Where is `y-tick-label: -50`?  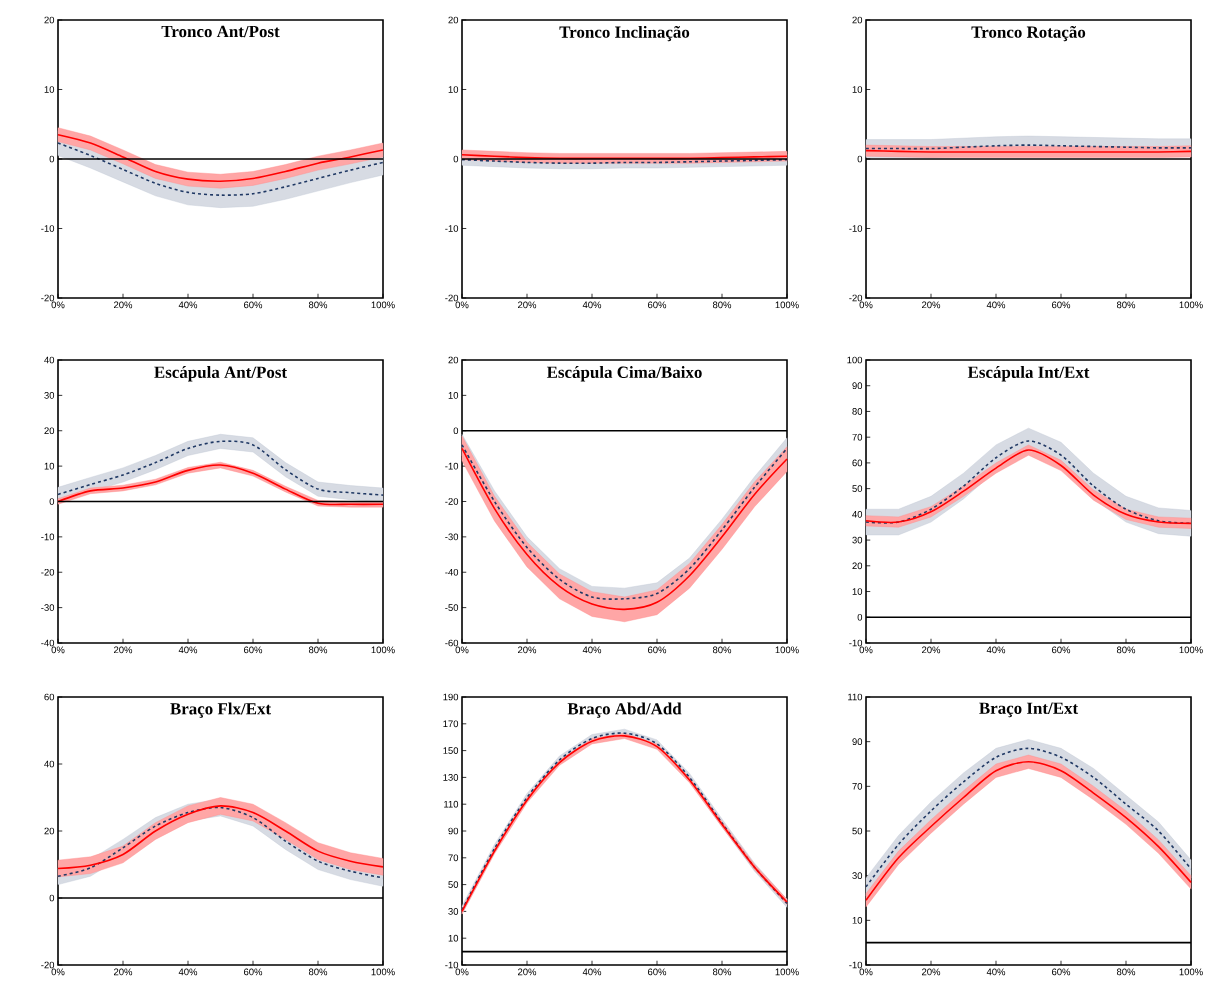 y-tick-label: -50 is located at coordinates (452, 607).